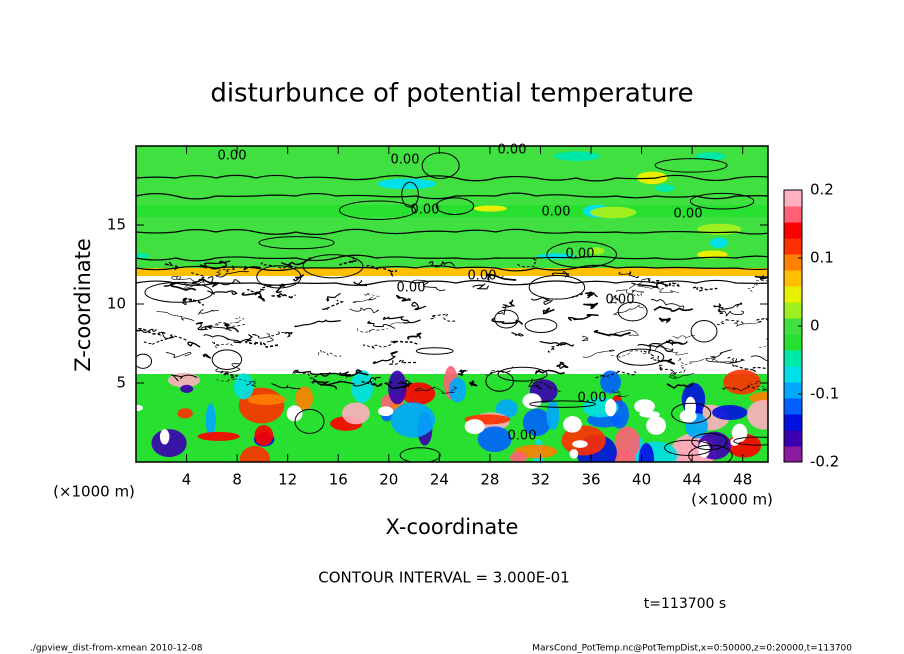  What do you see at coordinates (187, 480) in the screenshot?
I see `x-tick-label: 4` at bounding box center [187, 480].